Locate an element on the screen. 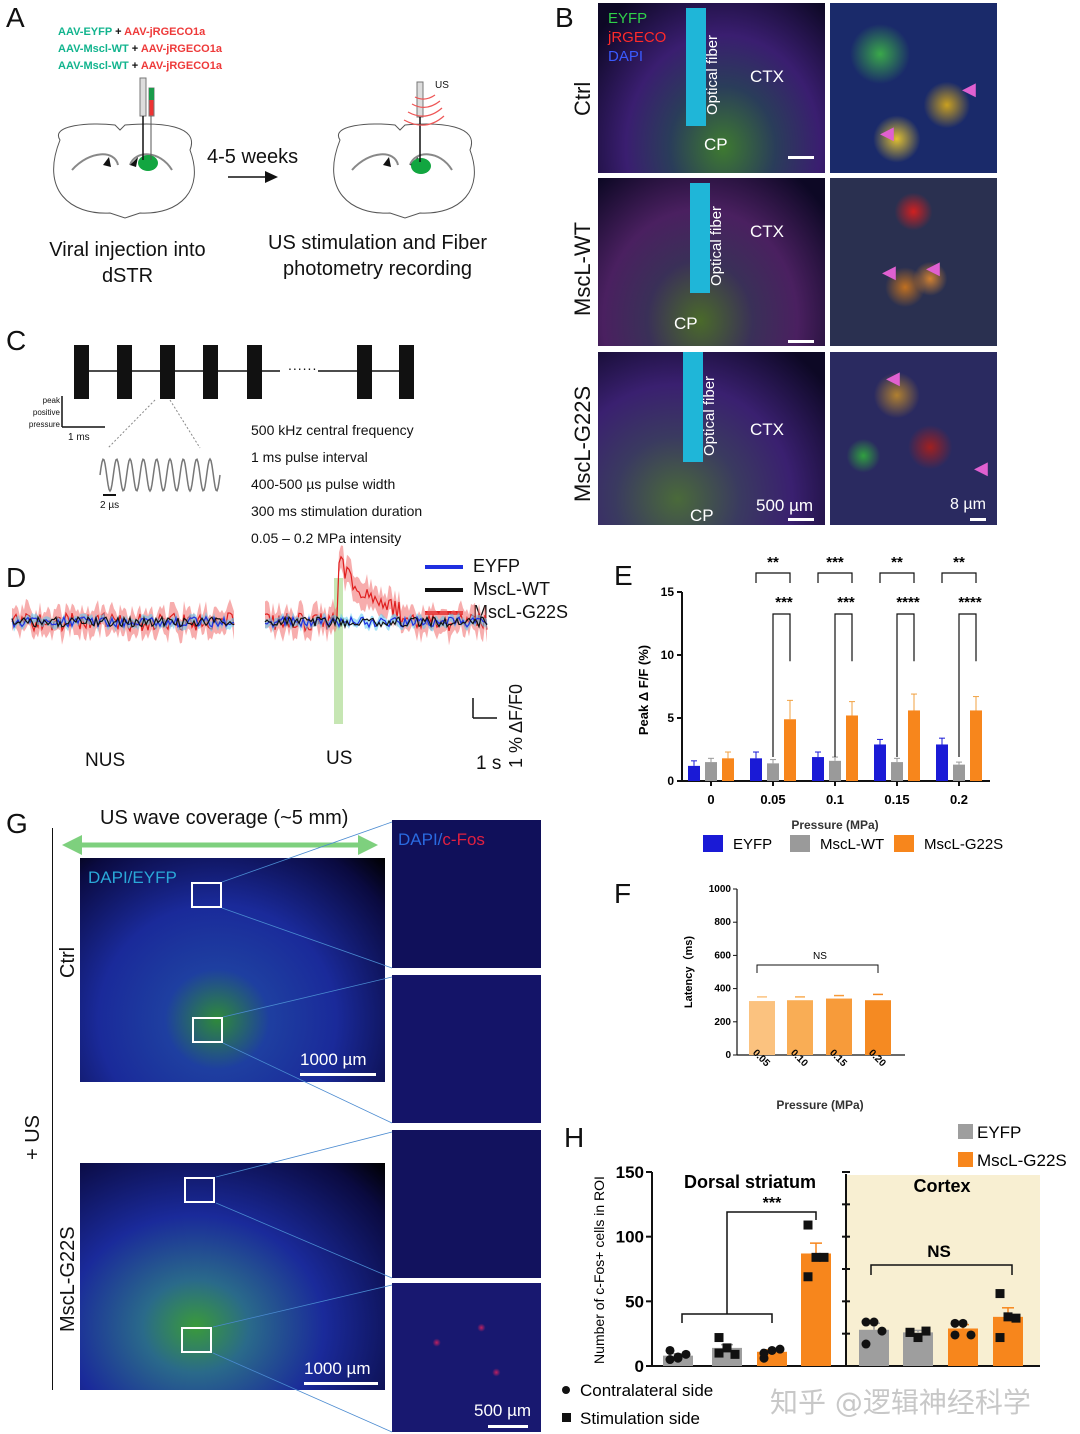  construct-green: AAV-EYFP is located at coordinates (85, 32).